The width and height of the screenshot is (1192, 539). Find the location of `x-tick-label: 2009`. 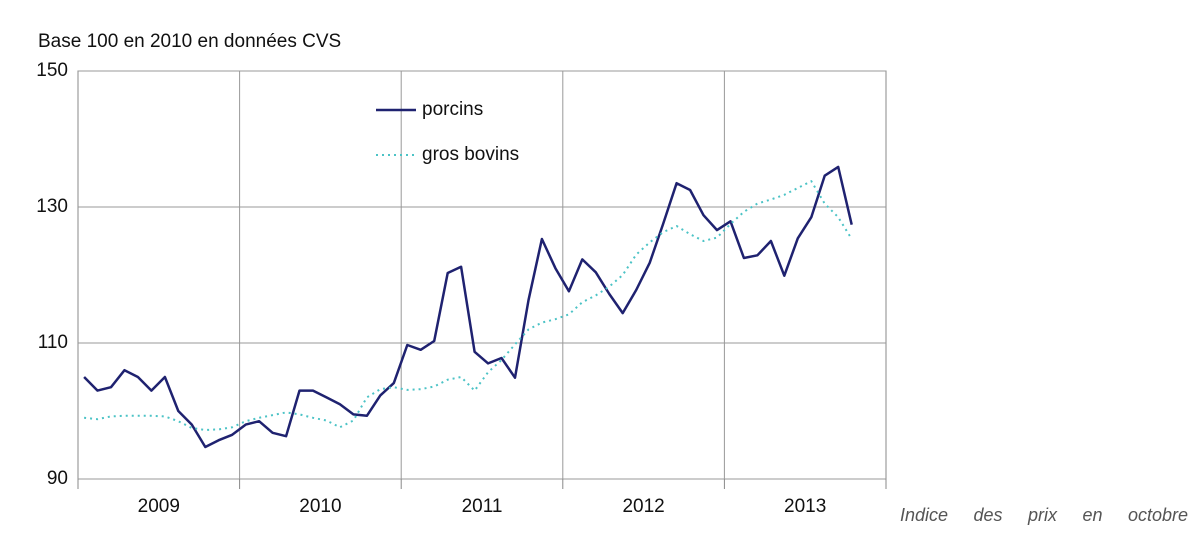

x-tick-label: 2009 is located at coordinates (159, 506).